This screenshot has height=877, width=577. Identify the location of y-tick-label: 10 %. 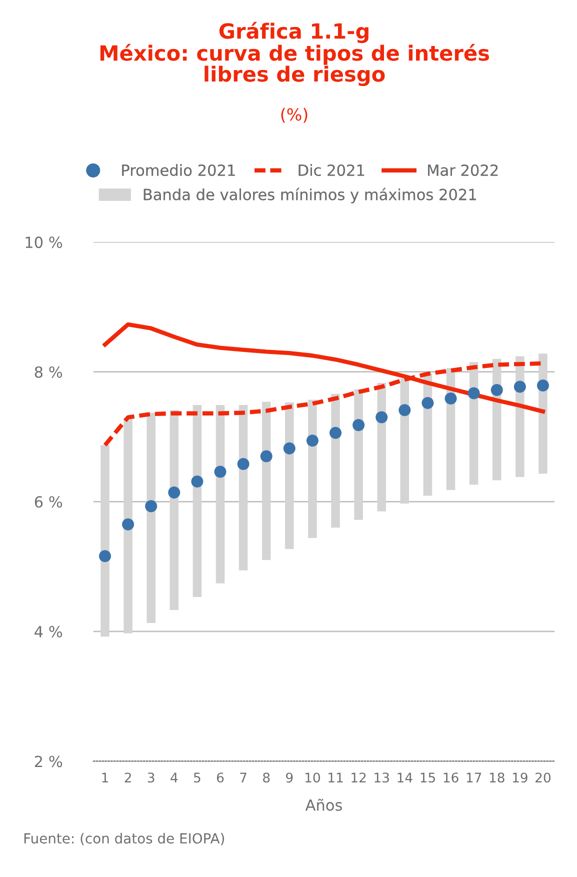
(44, 242).